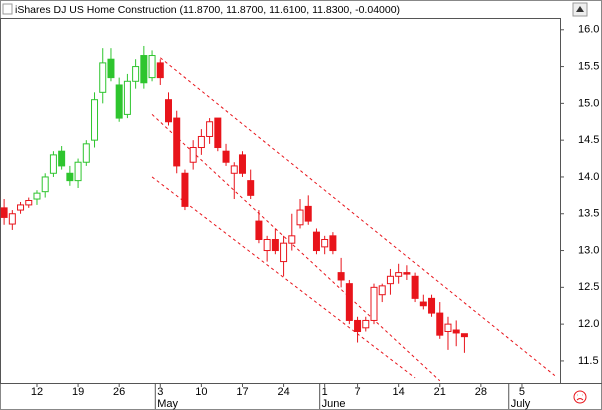 The image size is (602, 410). Describe the element at coordinates (242, 392) in the screenshot. I see `x-tick-label: 17` at that location.